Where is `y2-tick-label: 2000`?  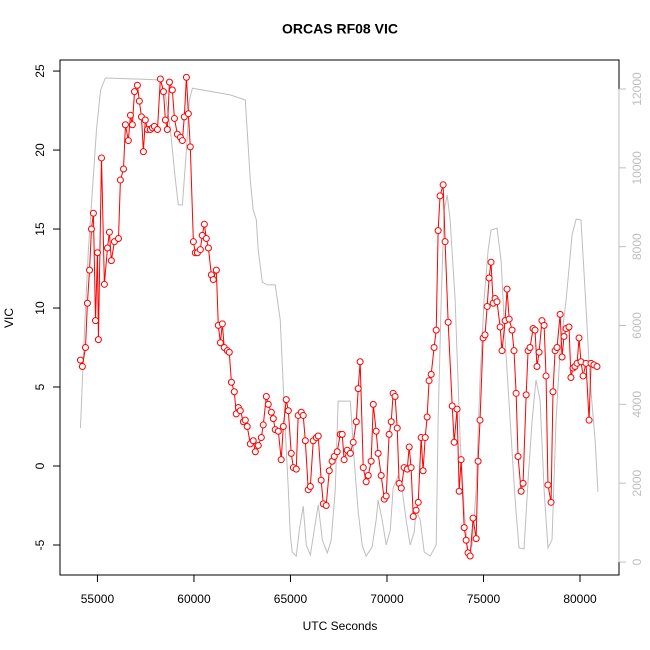
y2-tick-label: 2000 is located at coordinates (637, 482).